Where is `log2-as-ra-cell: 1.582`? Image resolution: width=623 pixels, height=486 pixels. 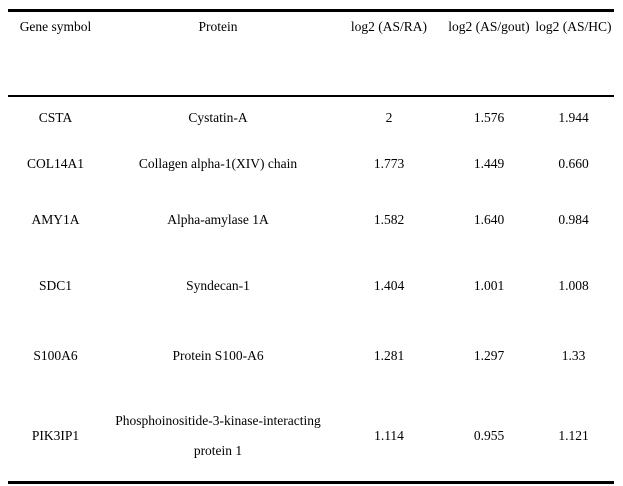
log2-as-ra-cell: 1.582 is located at coordinates (389, 219).